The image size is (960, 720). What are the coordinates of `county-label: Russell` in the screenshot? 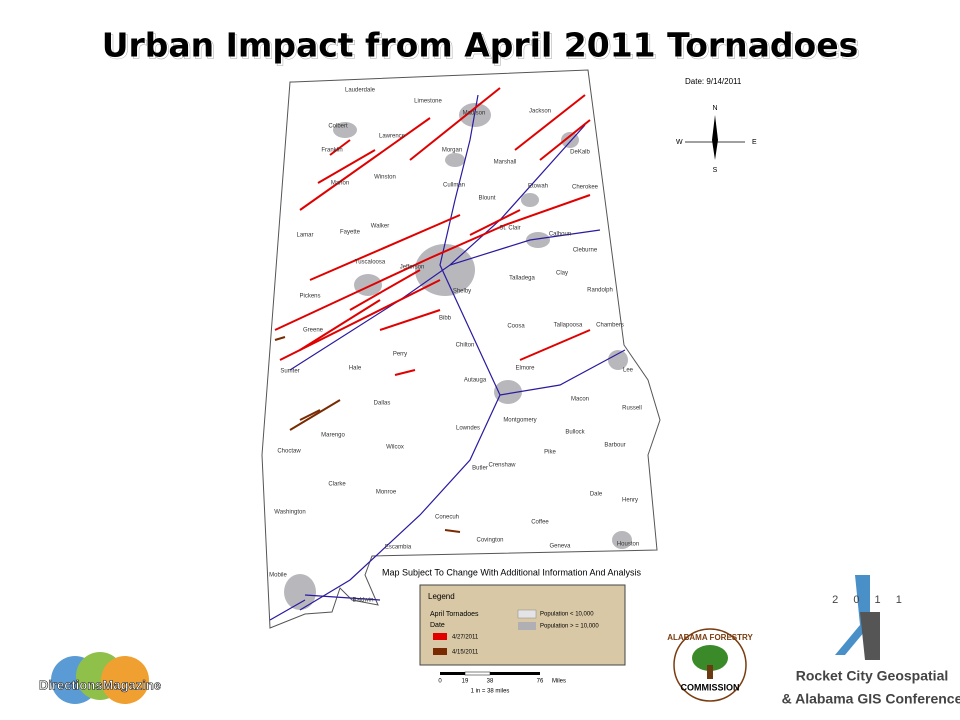 It's located at (632, 409).